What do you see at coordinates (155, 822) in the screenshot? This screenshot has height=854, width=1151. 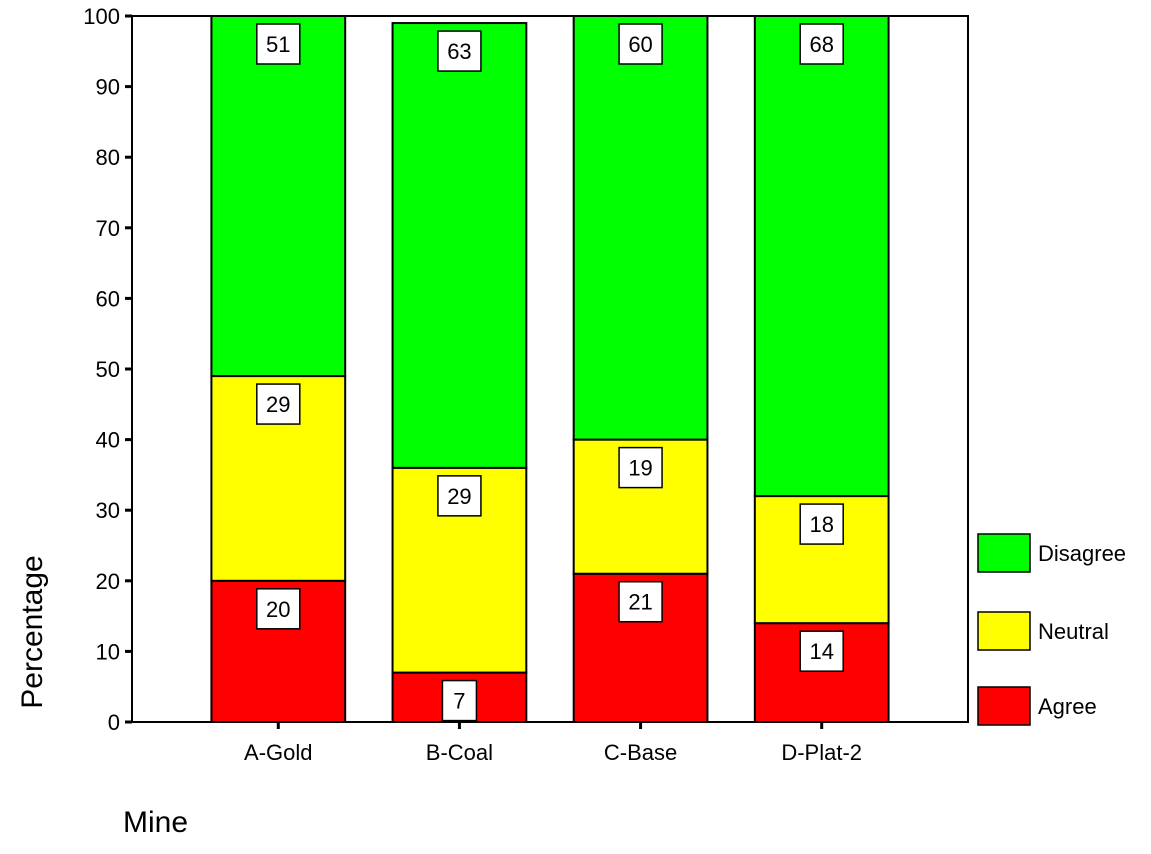 I see `x-axis-title: Mine` at bounding box center [155, 822].